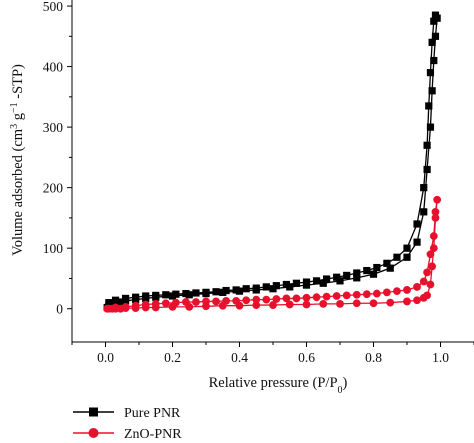 The height and width of the screenshot is (443, 474). I want to click on legend-marker-pure-pnr, so click(93, 412).